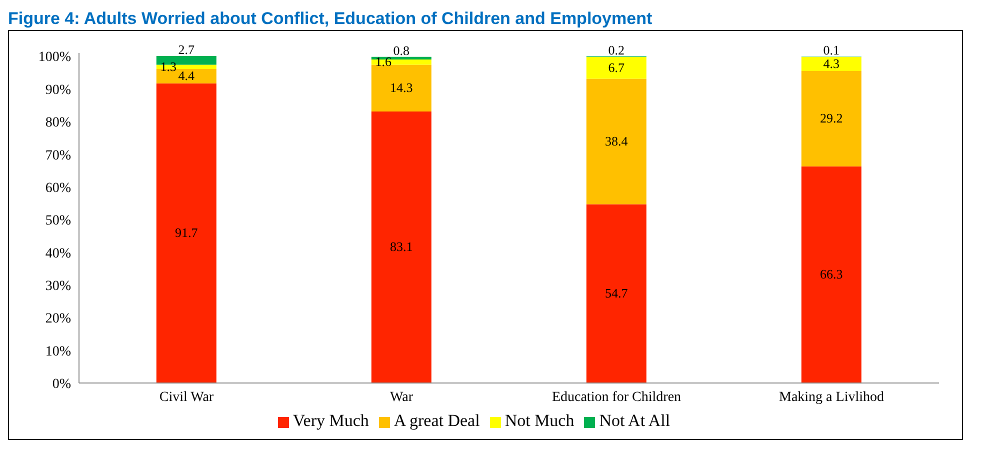 This screenshot has width=981, height=456. Describe the element at coordinates (831, 50) in the screenshot. I see `data-label: 0.1` at that location.